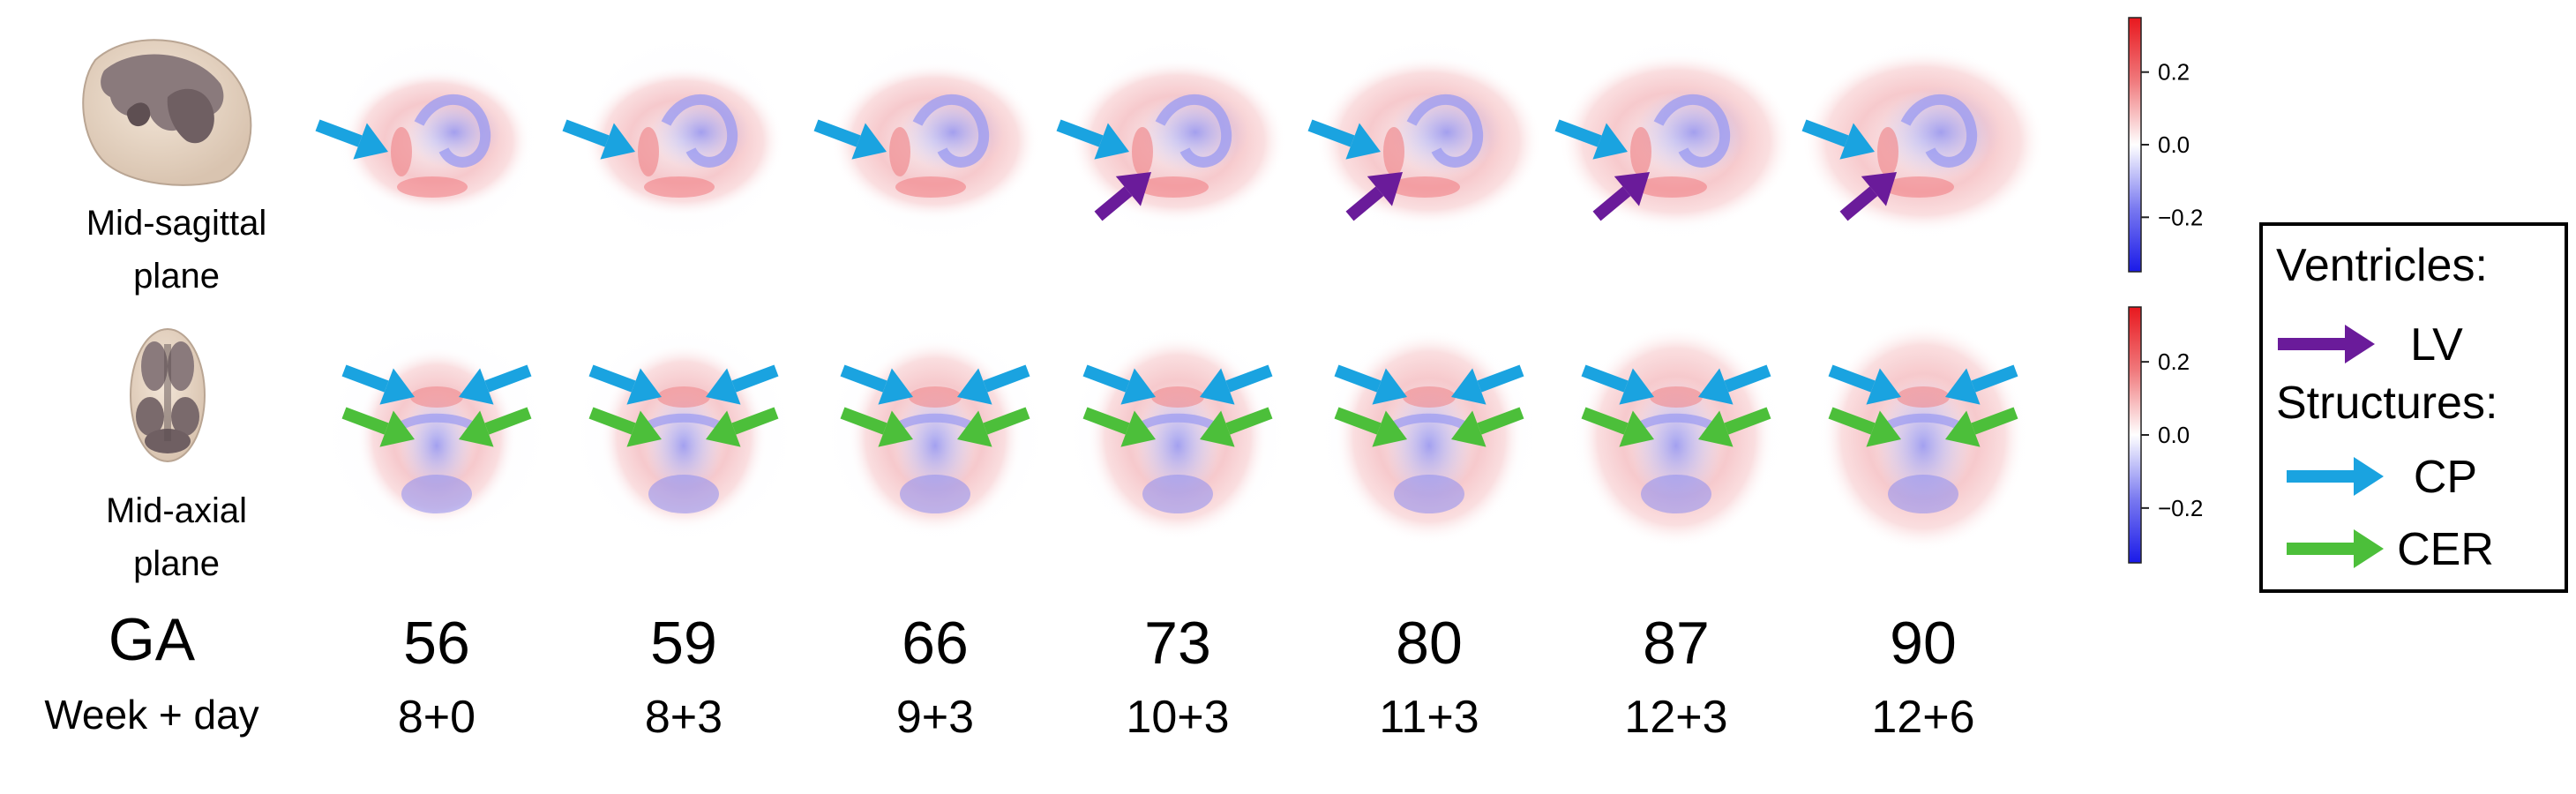  What do you see at coordinates (177, 250) in the screenshot?
I see `plane-label-sagittal: Mid-sagittal plane` at bounding box center [177, 250].